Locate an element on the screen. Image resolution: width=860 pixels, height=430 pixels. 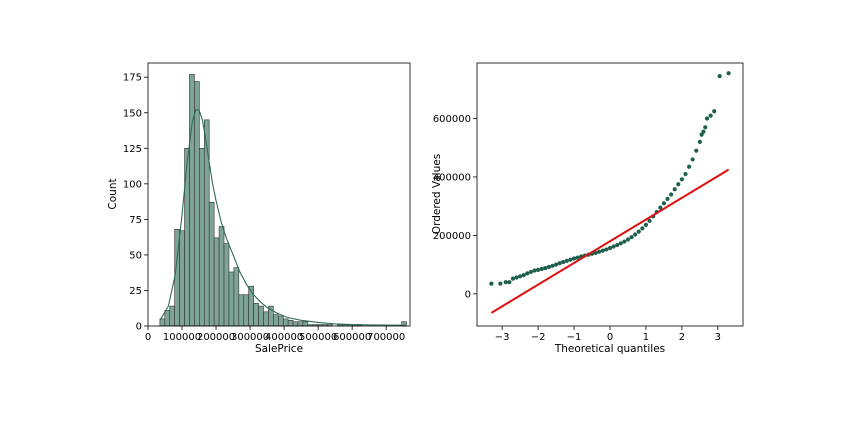
kde-curve is located at coordinates (282, 217).